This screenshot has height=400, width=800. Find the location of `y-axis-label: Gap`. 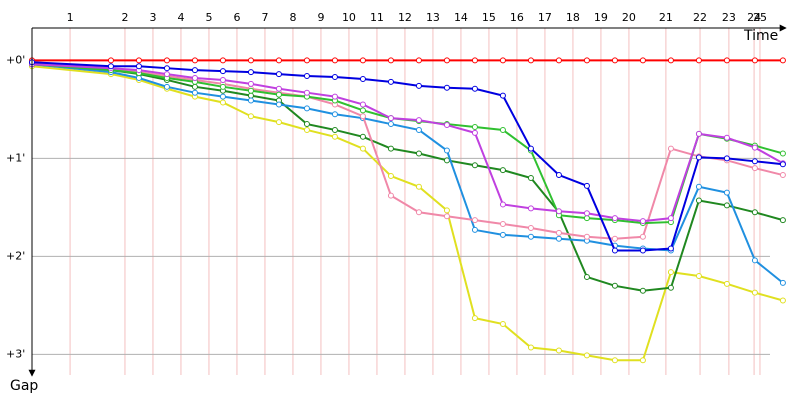

y-axis-label: Gap is located at coordinates (24, 386).